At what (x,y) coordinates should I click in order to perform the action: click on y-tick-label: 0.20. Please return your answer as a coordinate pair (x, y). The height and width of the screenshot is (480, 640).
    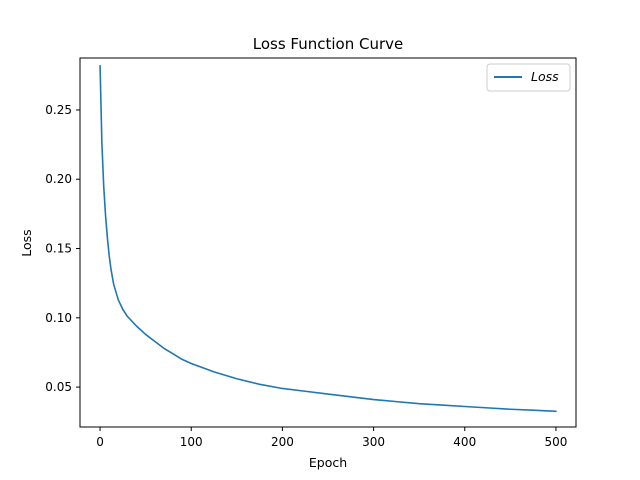
    Looking at the image, I should click on (58, 179).